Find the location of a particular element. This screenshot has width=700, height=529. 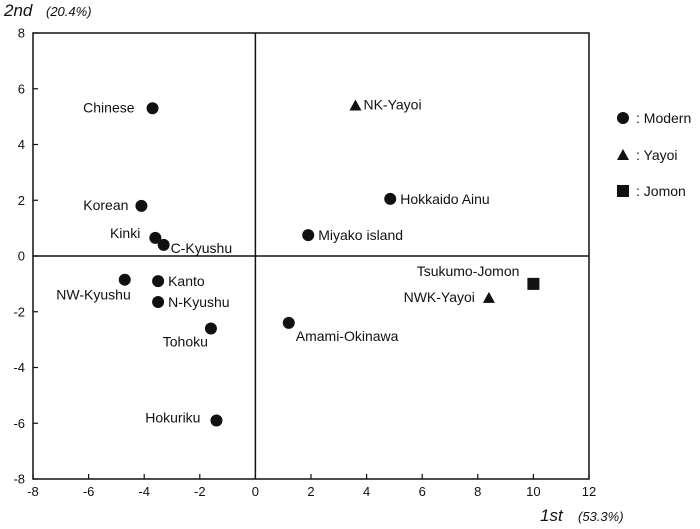

square-point is located at coordinates (533, 283).